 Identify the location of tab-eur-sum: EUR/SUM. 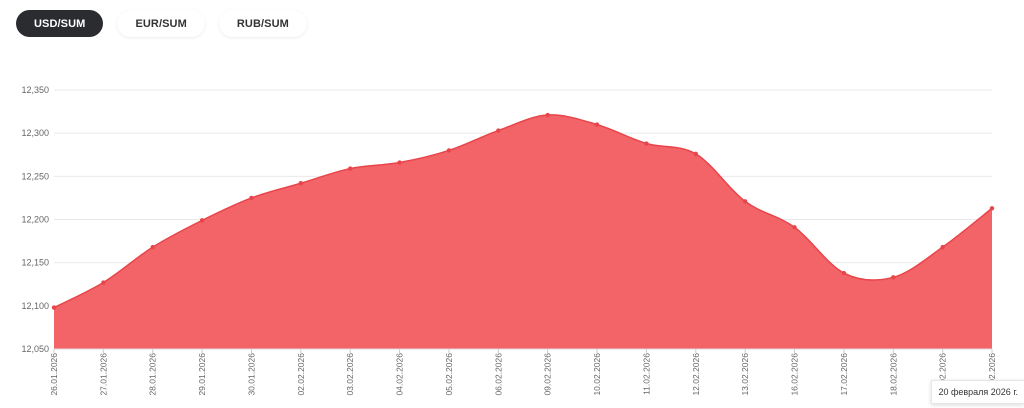
(161, 23).